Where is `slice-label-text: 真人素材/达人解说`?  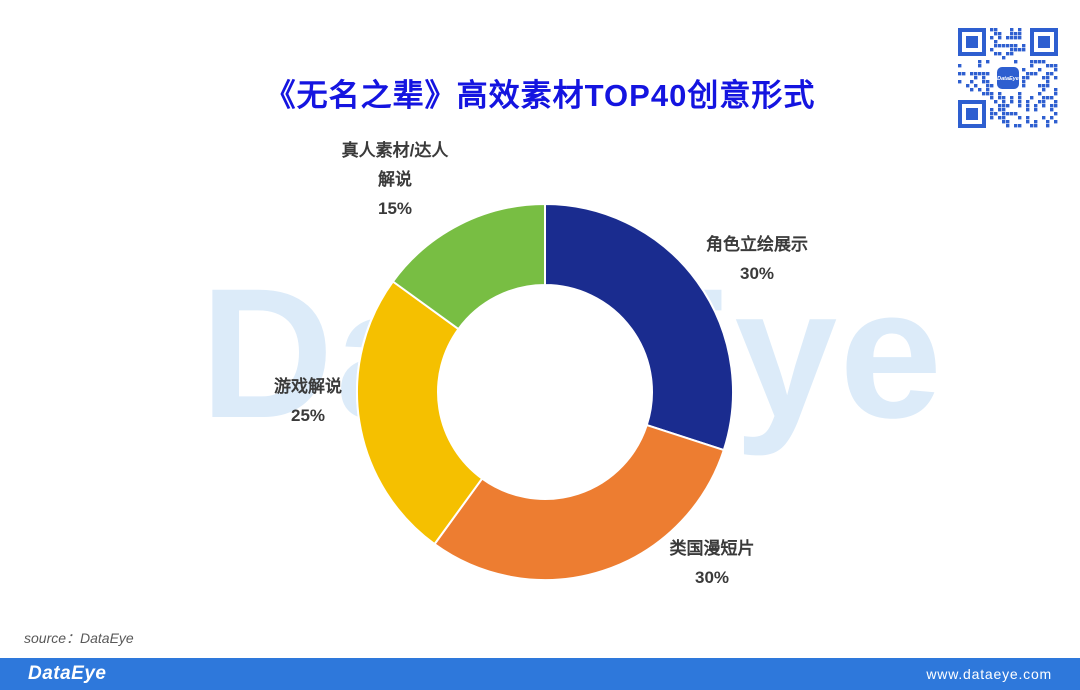 slice-label-text: 真人素材/达人解说 is located at coordinates (395, 165).